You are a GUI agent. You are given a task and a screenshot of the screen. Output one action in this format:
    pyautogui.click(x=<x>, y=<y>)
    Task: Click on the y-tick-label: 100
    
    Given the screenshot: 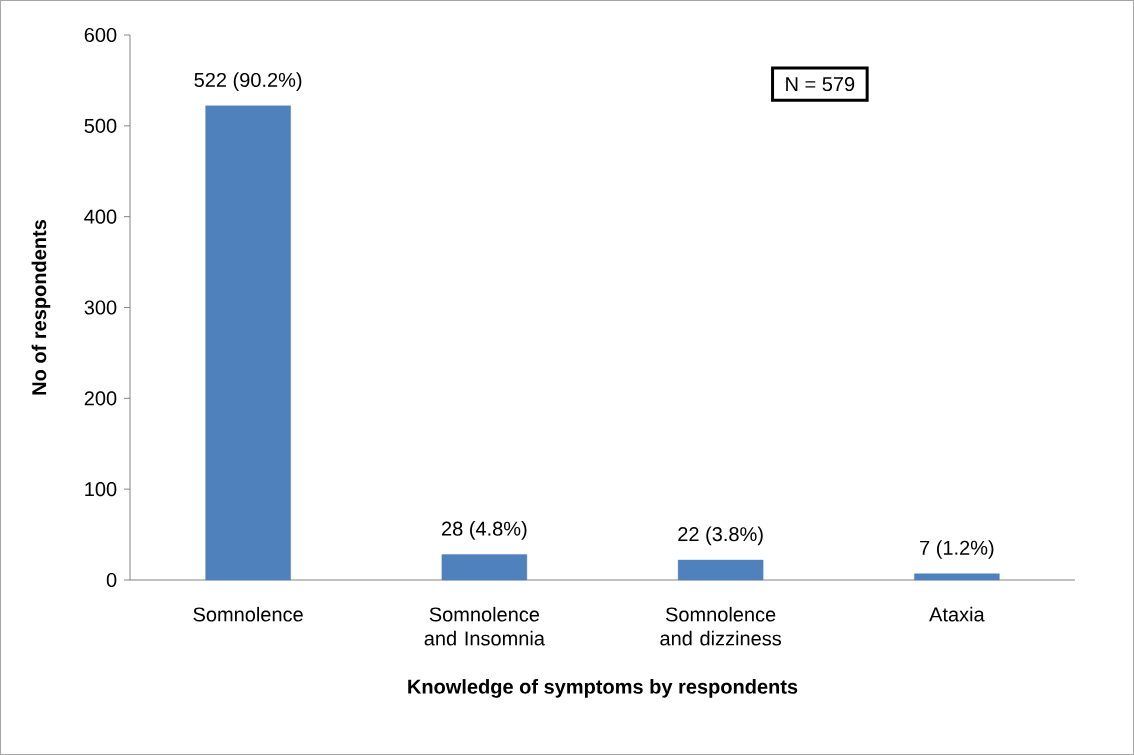 What is the action you would take?
    pyautogui.click(x=101, y=489)
    